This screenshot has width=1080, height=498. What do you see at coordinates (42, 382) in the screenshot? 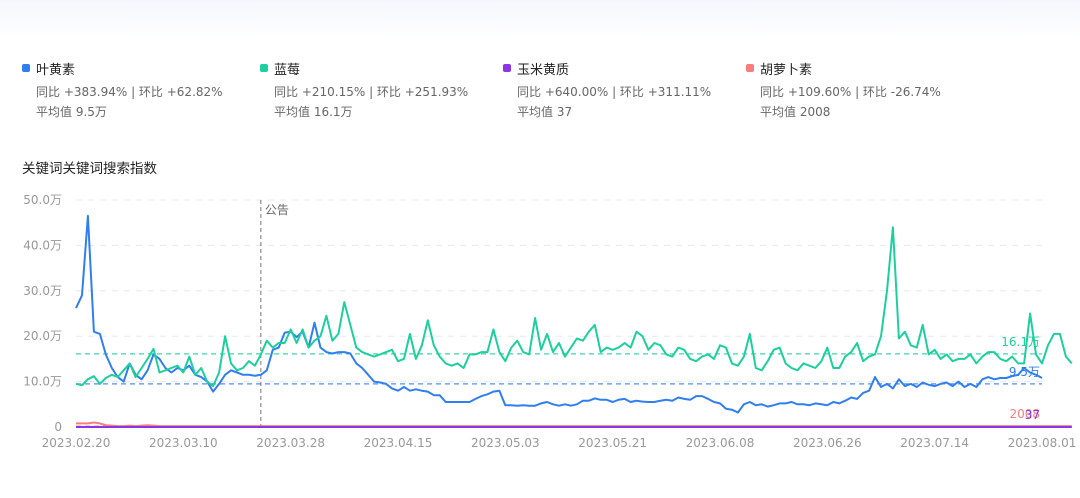
I see `y-tick-label: 10.0万` at bounding box center [42, 382].